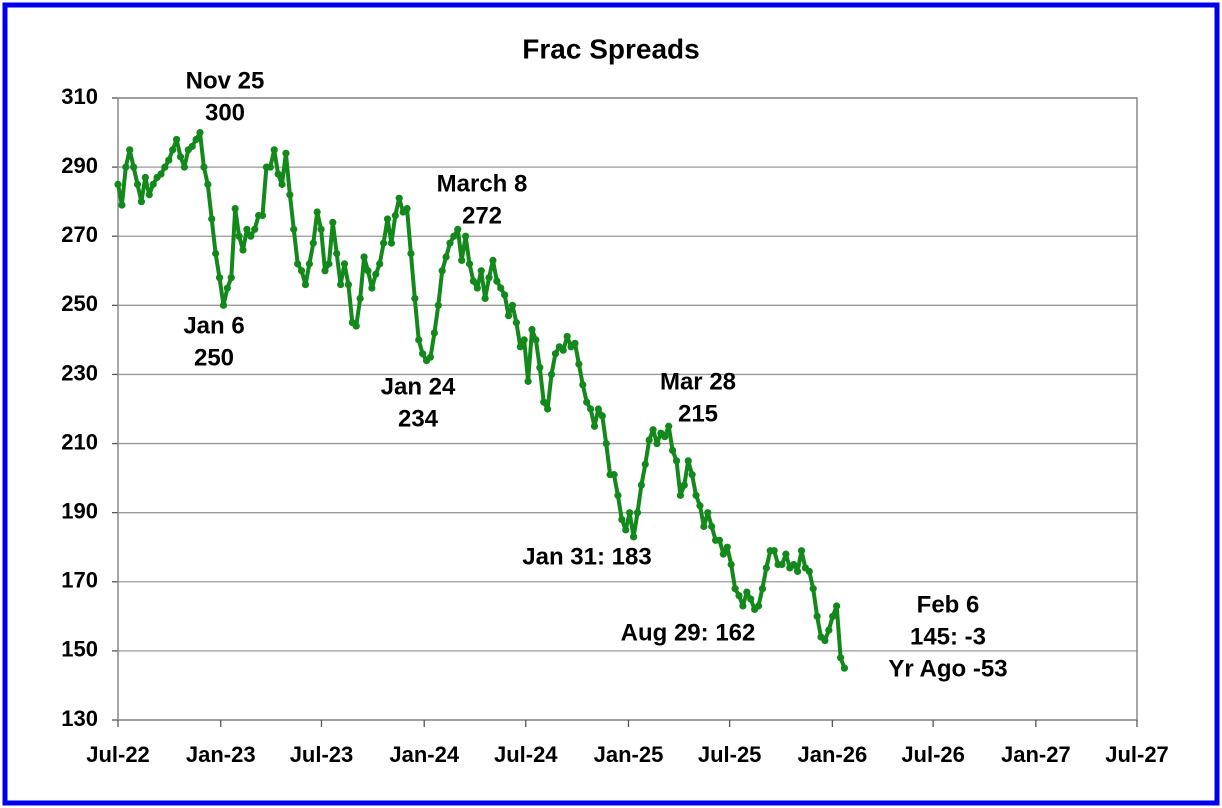 Image resolution: width=1222 pixels, height=808 pixels. I want to click on annotation: 300, so click(225, 112).